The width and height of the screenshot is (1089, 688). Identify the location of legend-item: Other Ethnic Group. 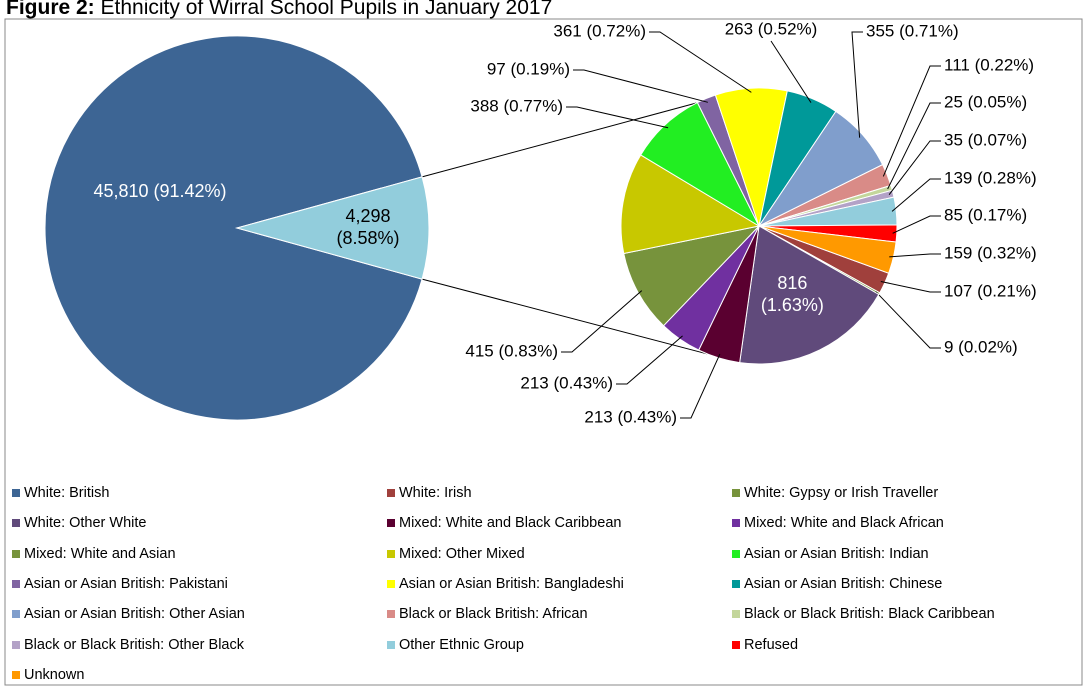
(455, 645).